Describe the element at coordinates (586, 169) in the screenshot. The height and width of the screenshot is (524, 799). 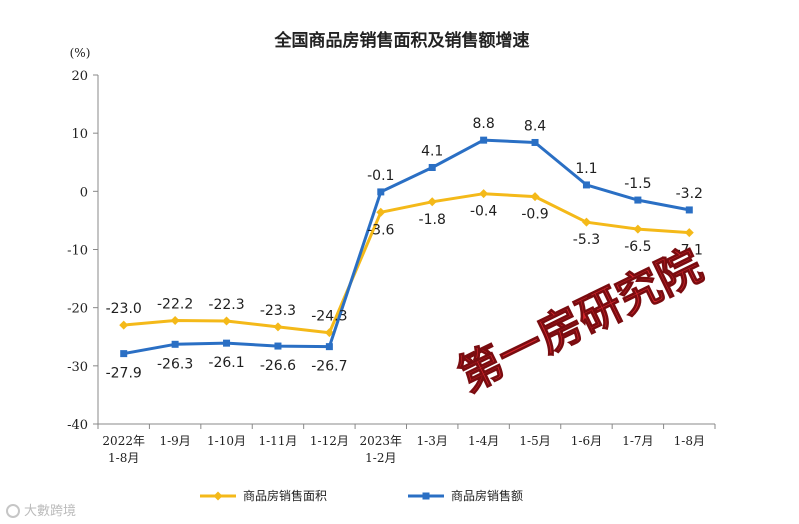
I see `data-label: 1.1` at that location.